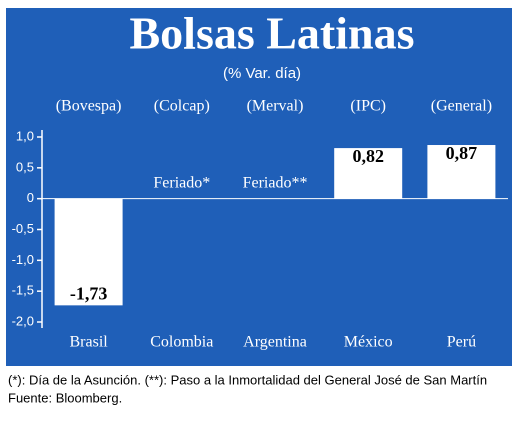  Describe the element at coordinates (368, 106) in the screenshot. I see `index-label: (IPC)` at that location.